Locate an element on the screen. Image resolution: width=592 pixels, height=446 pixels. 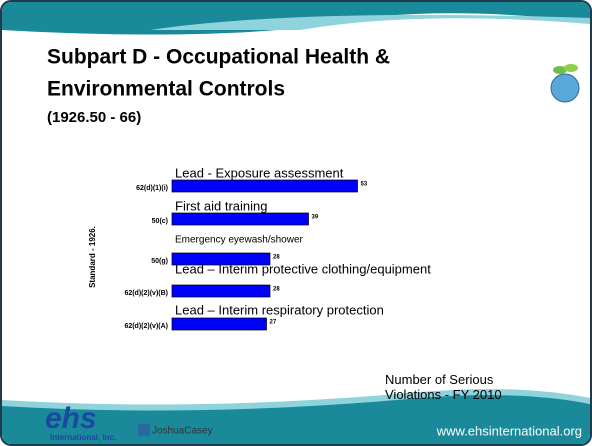
value-label: 53 is located at coordinates (364, 185).